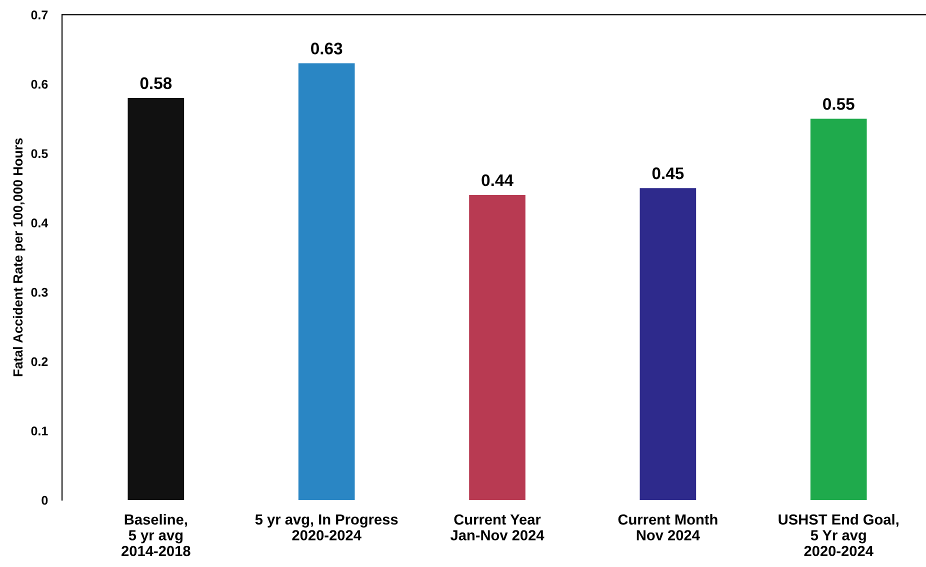 This screenshot has height=567, width=926. Describe the element at coordinates (39, 431) in the screenshot. I see `y-tick-label: 0.1` at that location.